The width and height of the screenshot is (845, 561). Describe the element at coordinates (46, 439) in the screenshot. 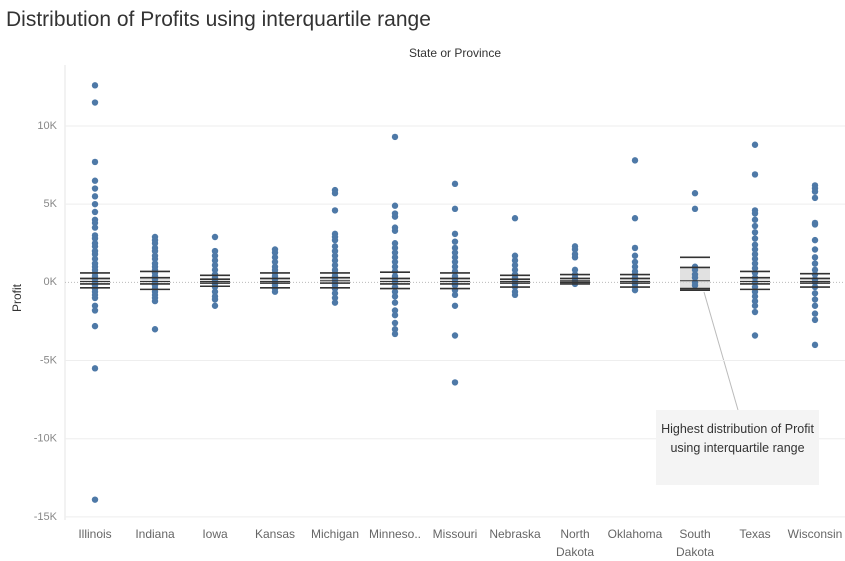

I see `y-tick-label: -10K` at that location.